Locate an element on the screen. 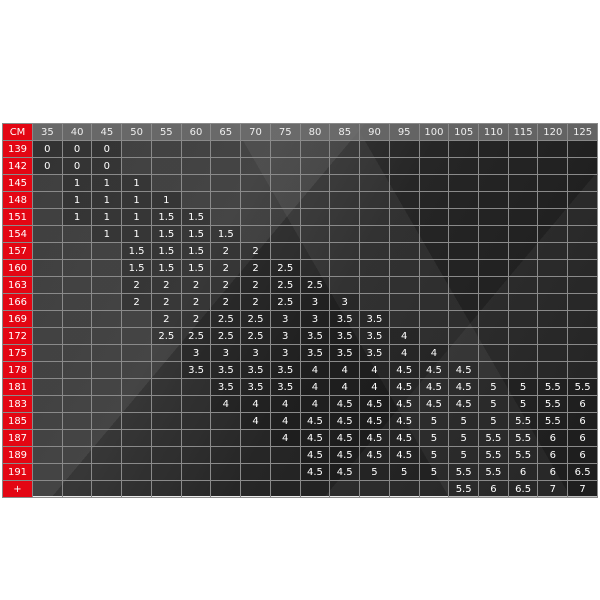  row-header: 178 is located at coordinates (17, 370).